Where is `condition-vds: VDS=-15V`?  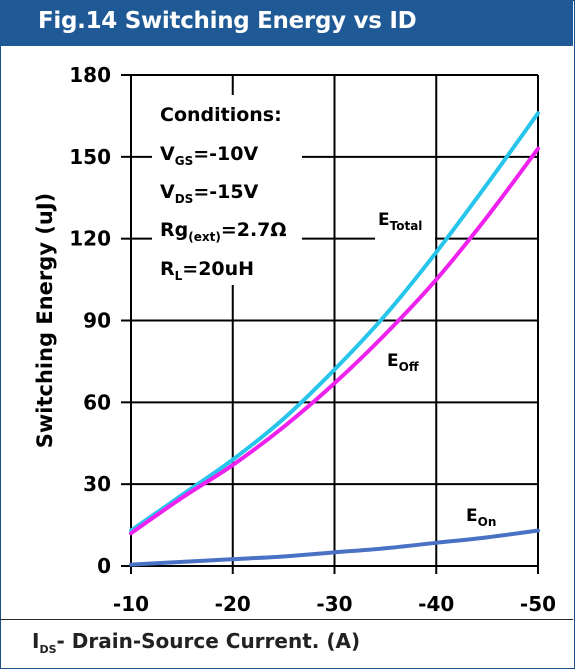
condition-vds: VDS=-15V is located at coordinates (209, 193).